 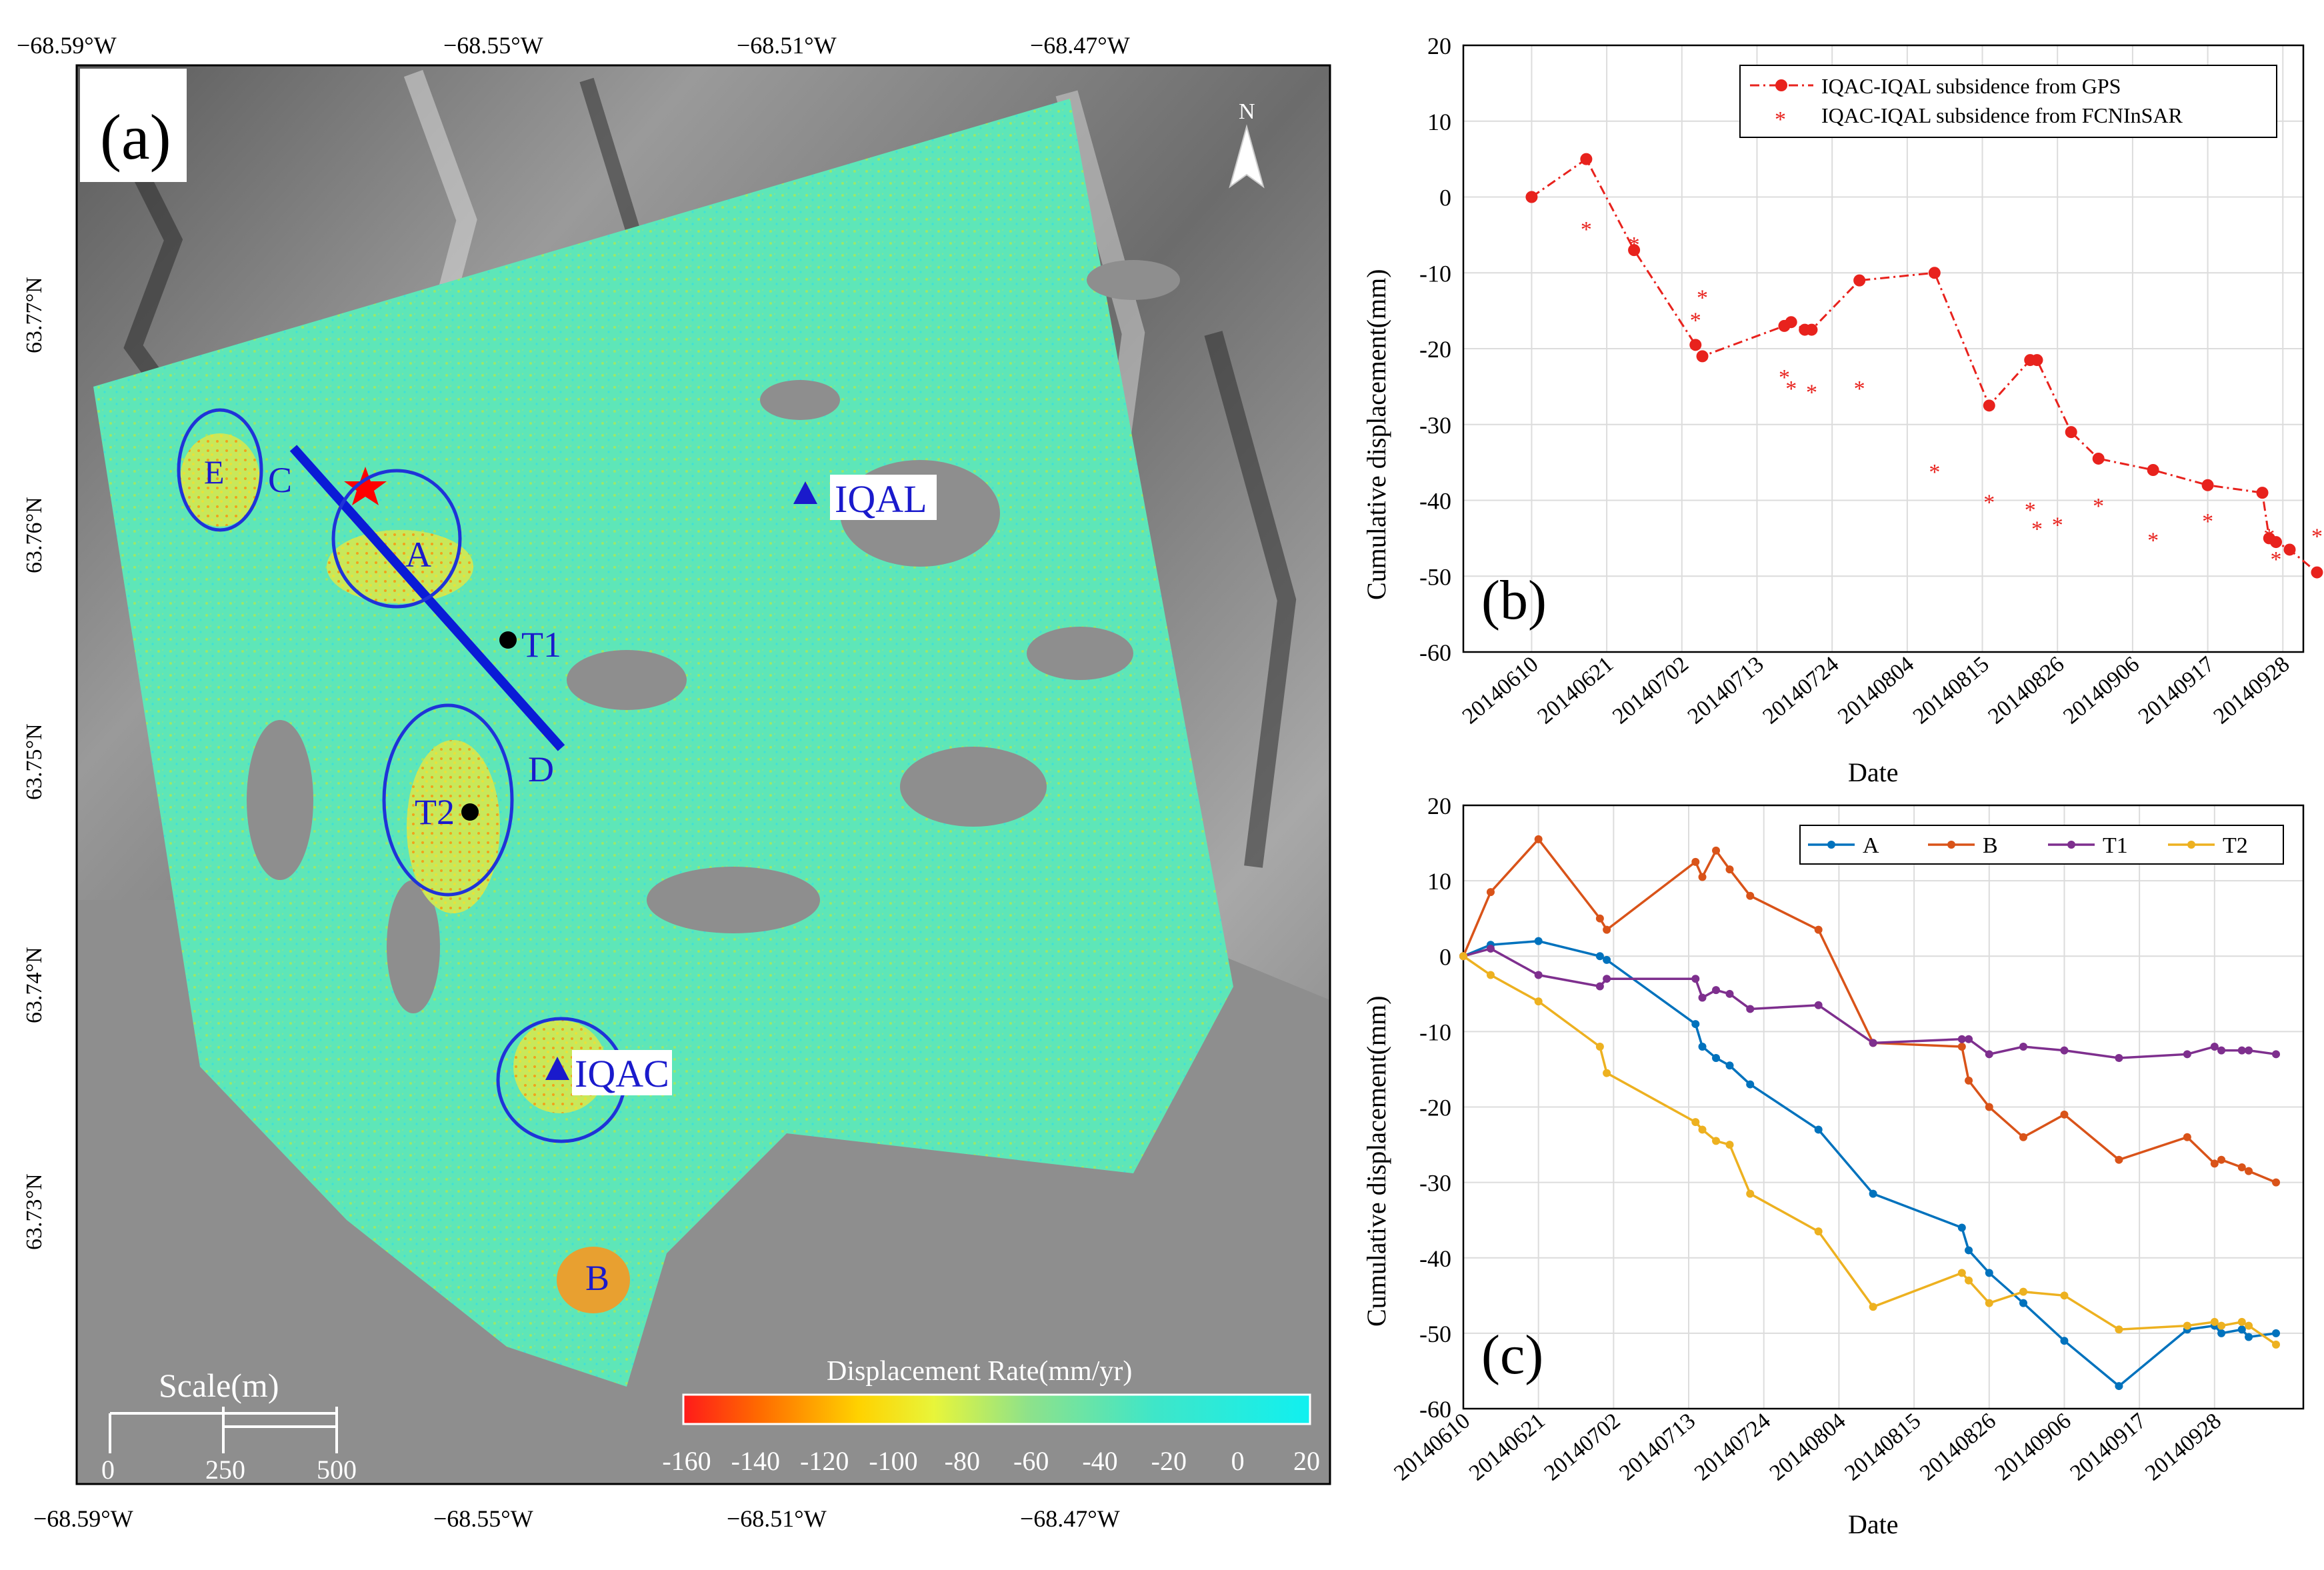 What do you see at coordinates (1031, 1461) in the screenshot?
I see `colorbar-tick: -60` at bounding box center [1031, 1461].